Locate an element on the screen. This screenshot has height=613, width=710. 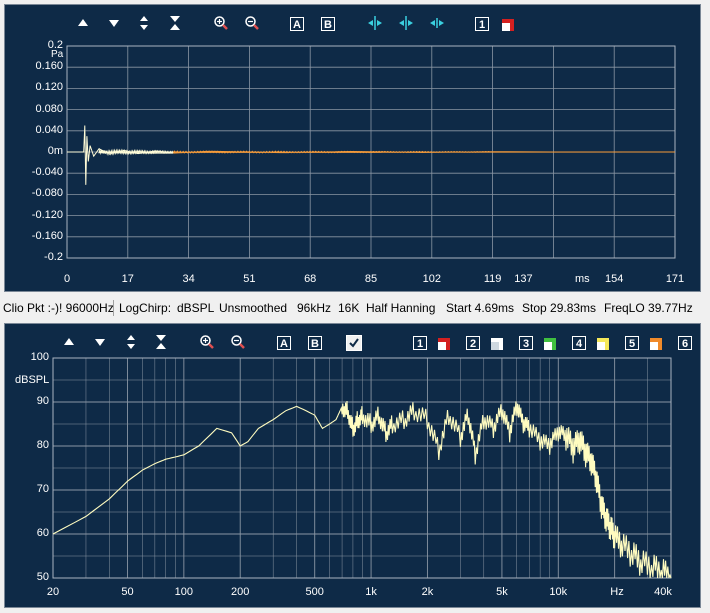
channel-6-button: 6 is located at coordinates (685, 343).